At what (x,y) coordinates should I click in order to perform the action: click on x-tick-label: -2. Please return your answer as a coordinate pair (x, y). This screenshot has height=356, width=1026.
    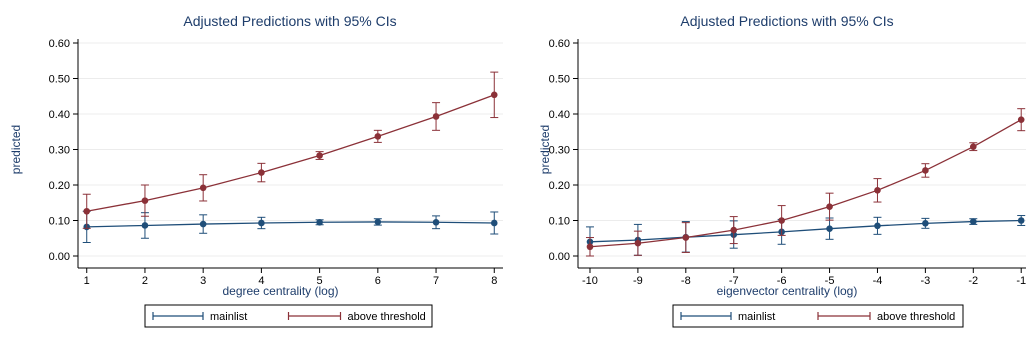
    Looking at the image, I should click on (973, 281).